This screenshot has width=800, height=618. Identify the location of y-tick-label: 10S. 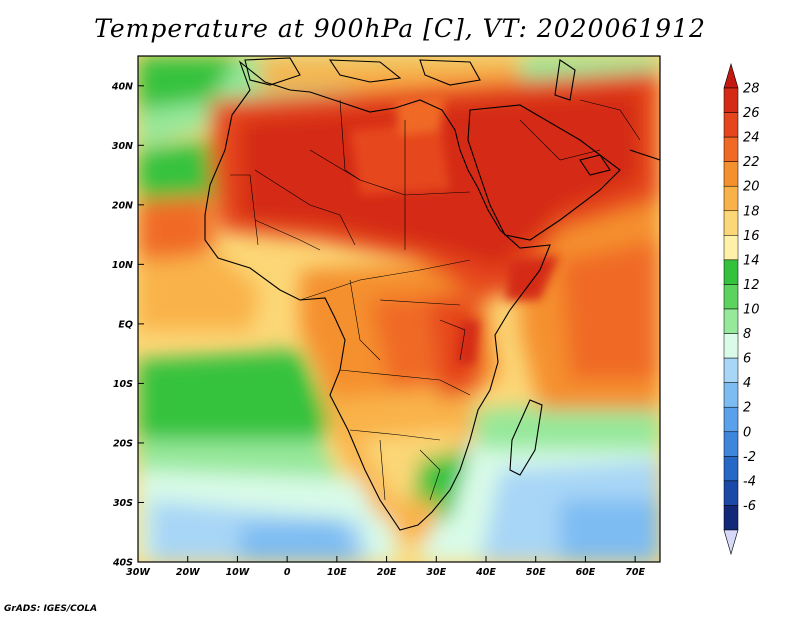
(123, 384).